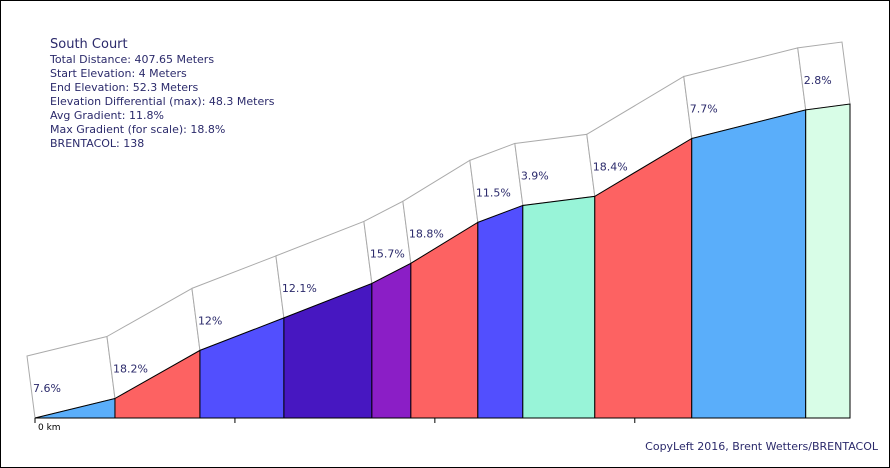  What do you see at coordinates (130, 369) in the screenshot?
I see `gradient-label-2: 18.2%` at bounding box center [130, 369].